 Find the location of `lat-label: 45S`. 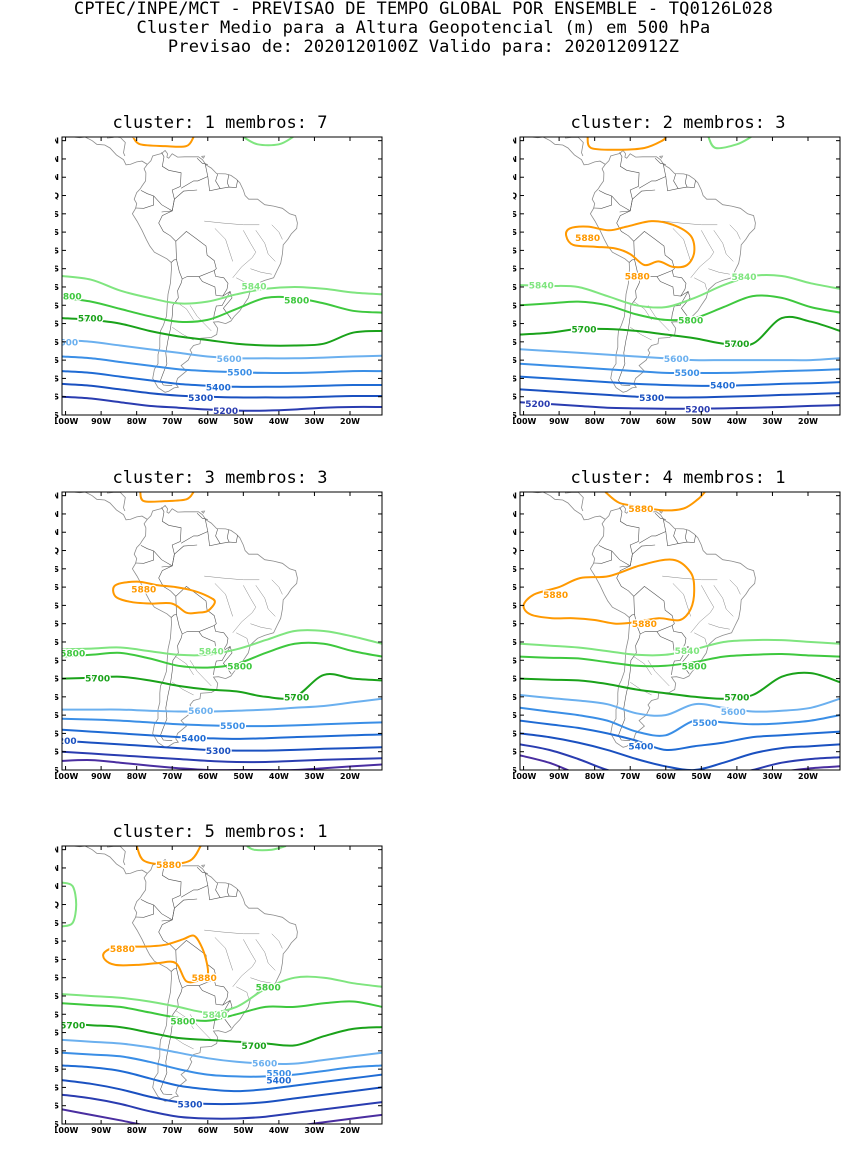

lat-label: 45S is located at coordinates (57, 715).